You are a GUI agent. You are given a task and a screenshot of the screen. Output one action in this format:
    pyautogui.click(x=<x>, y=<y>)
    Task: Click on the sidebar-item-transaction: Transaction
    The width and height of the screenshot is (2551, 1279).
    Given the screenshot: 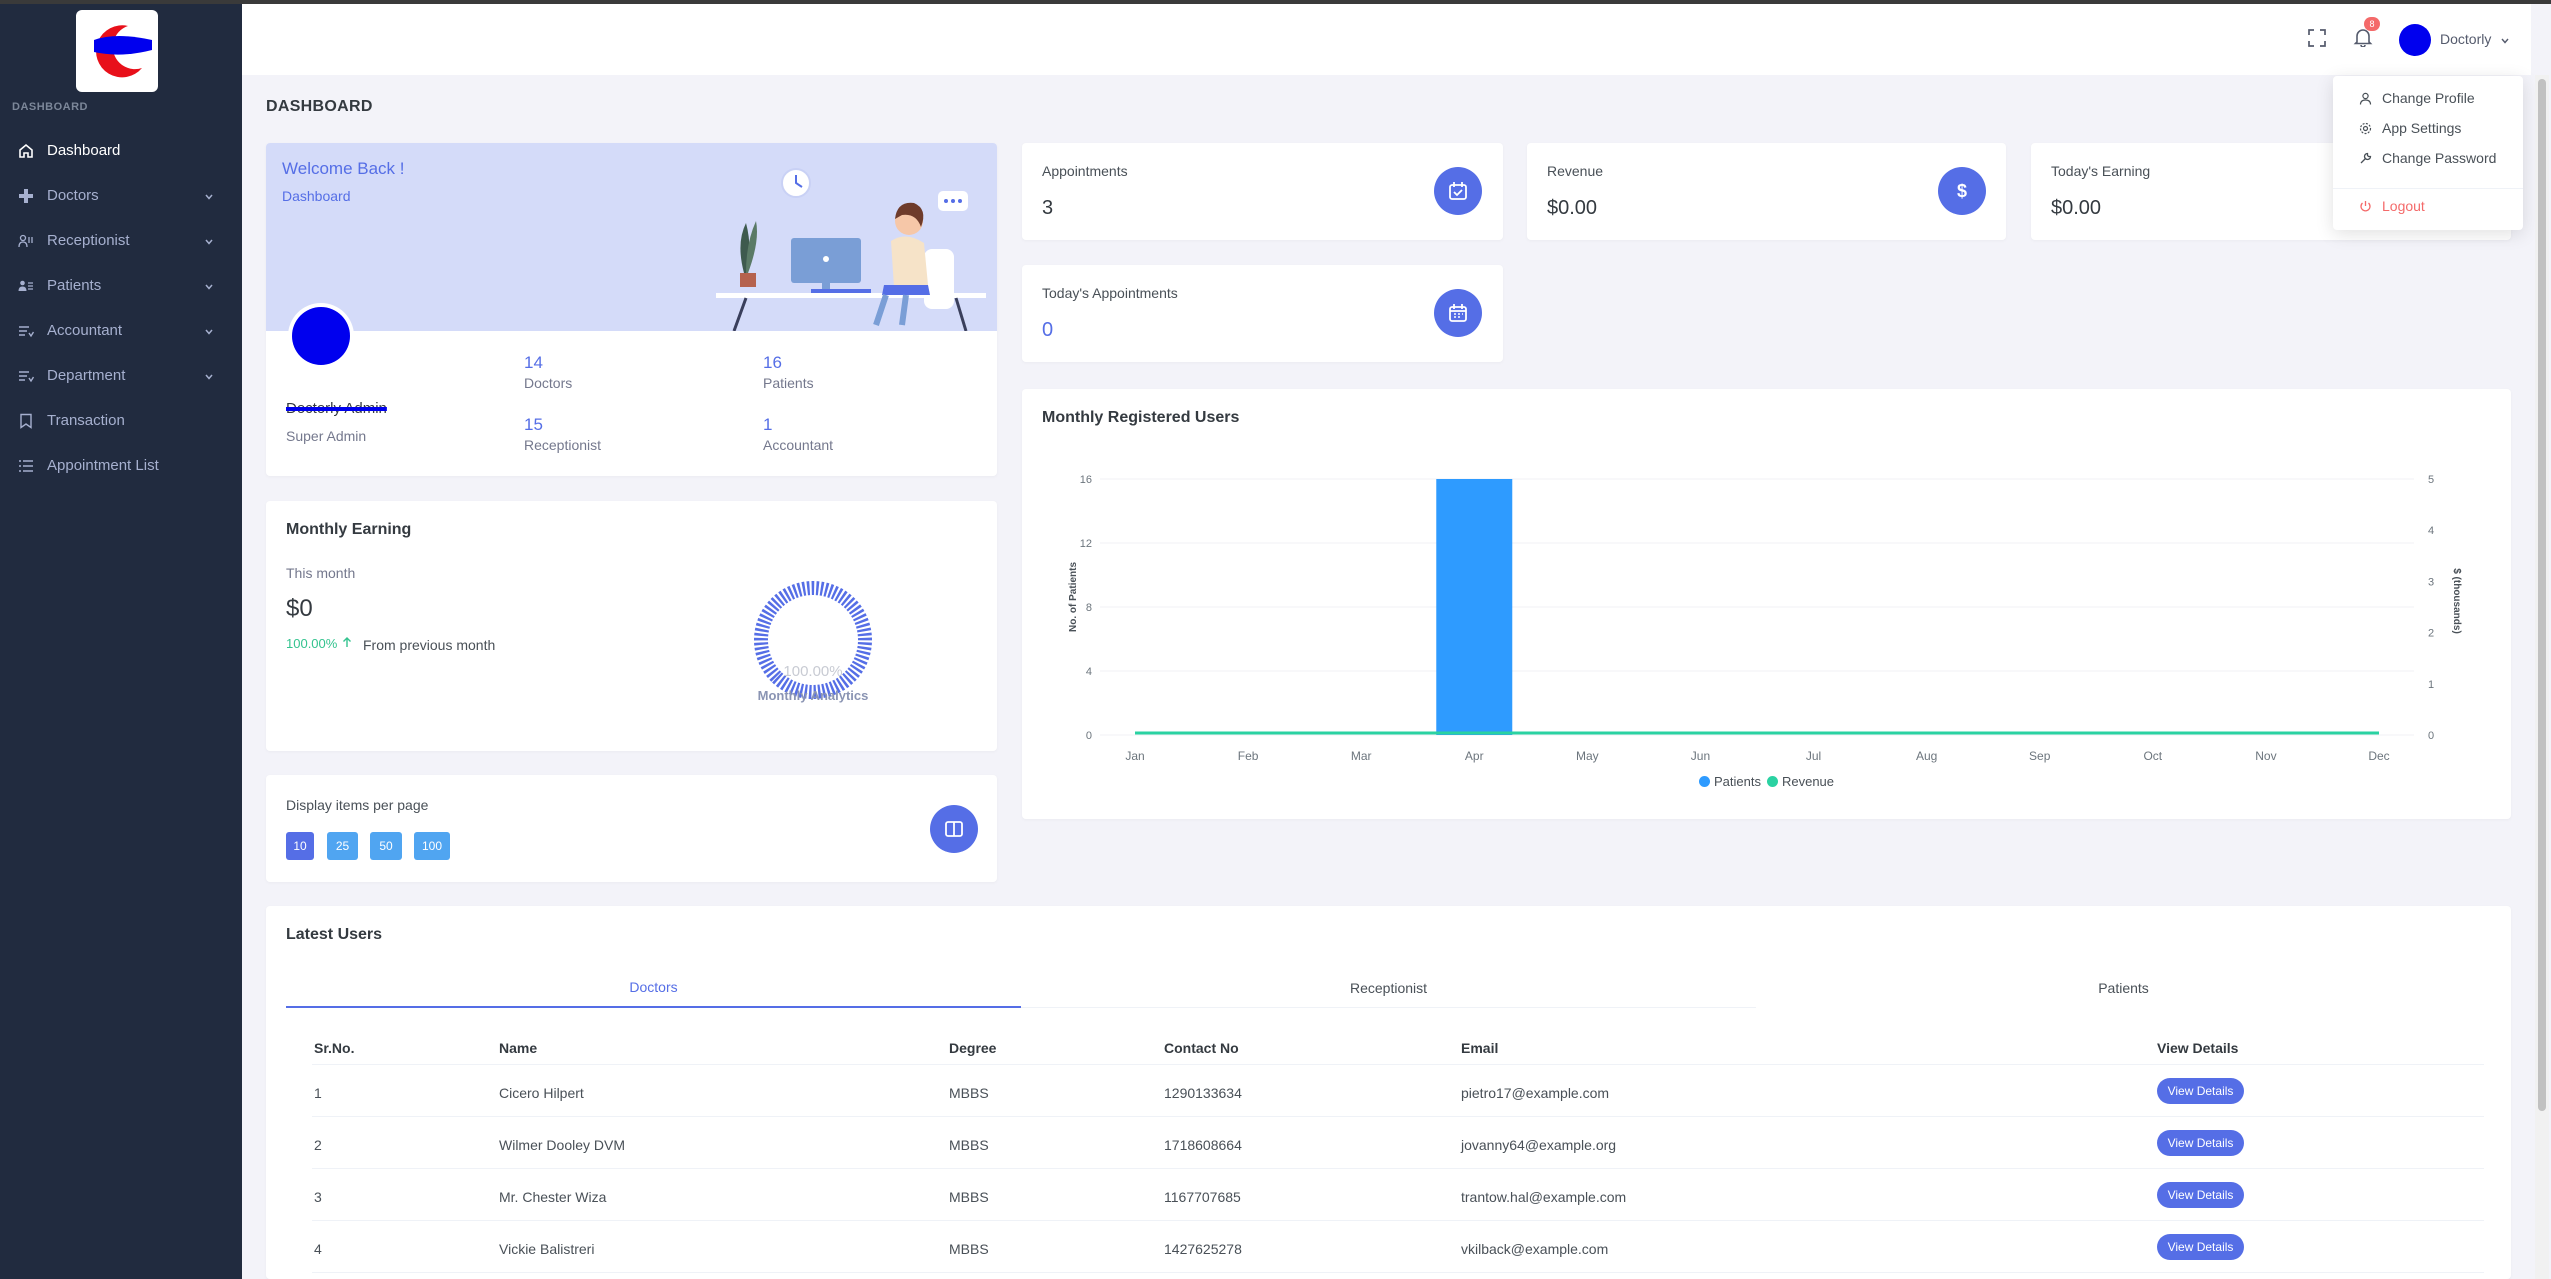 What is the action you would take?
    pyautogui.click(x=121, y=420)
    